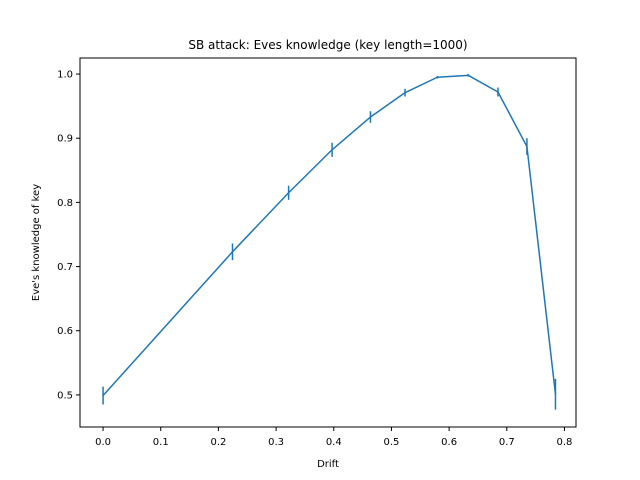 This screenshot has height=480, width=640. What do you see at coordinates (507, 442) in the screenshot?
I see `x-tick-label: 0.7` at bounding box center [507, 442].